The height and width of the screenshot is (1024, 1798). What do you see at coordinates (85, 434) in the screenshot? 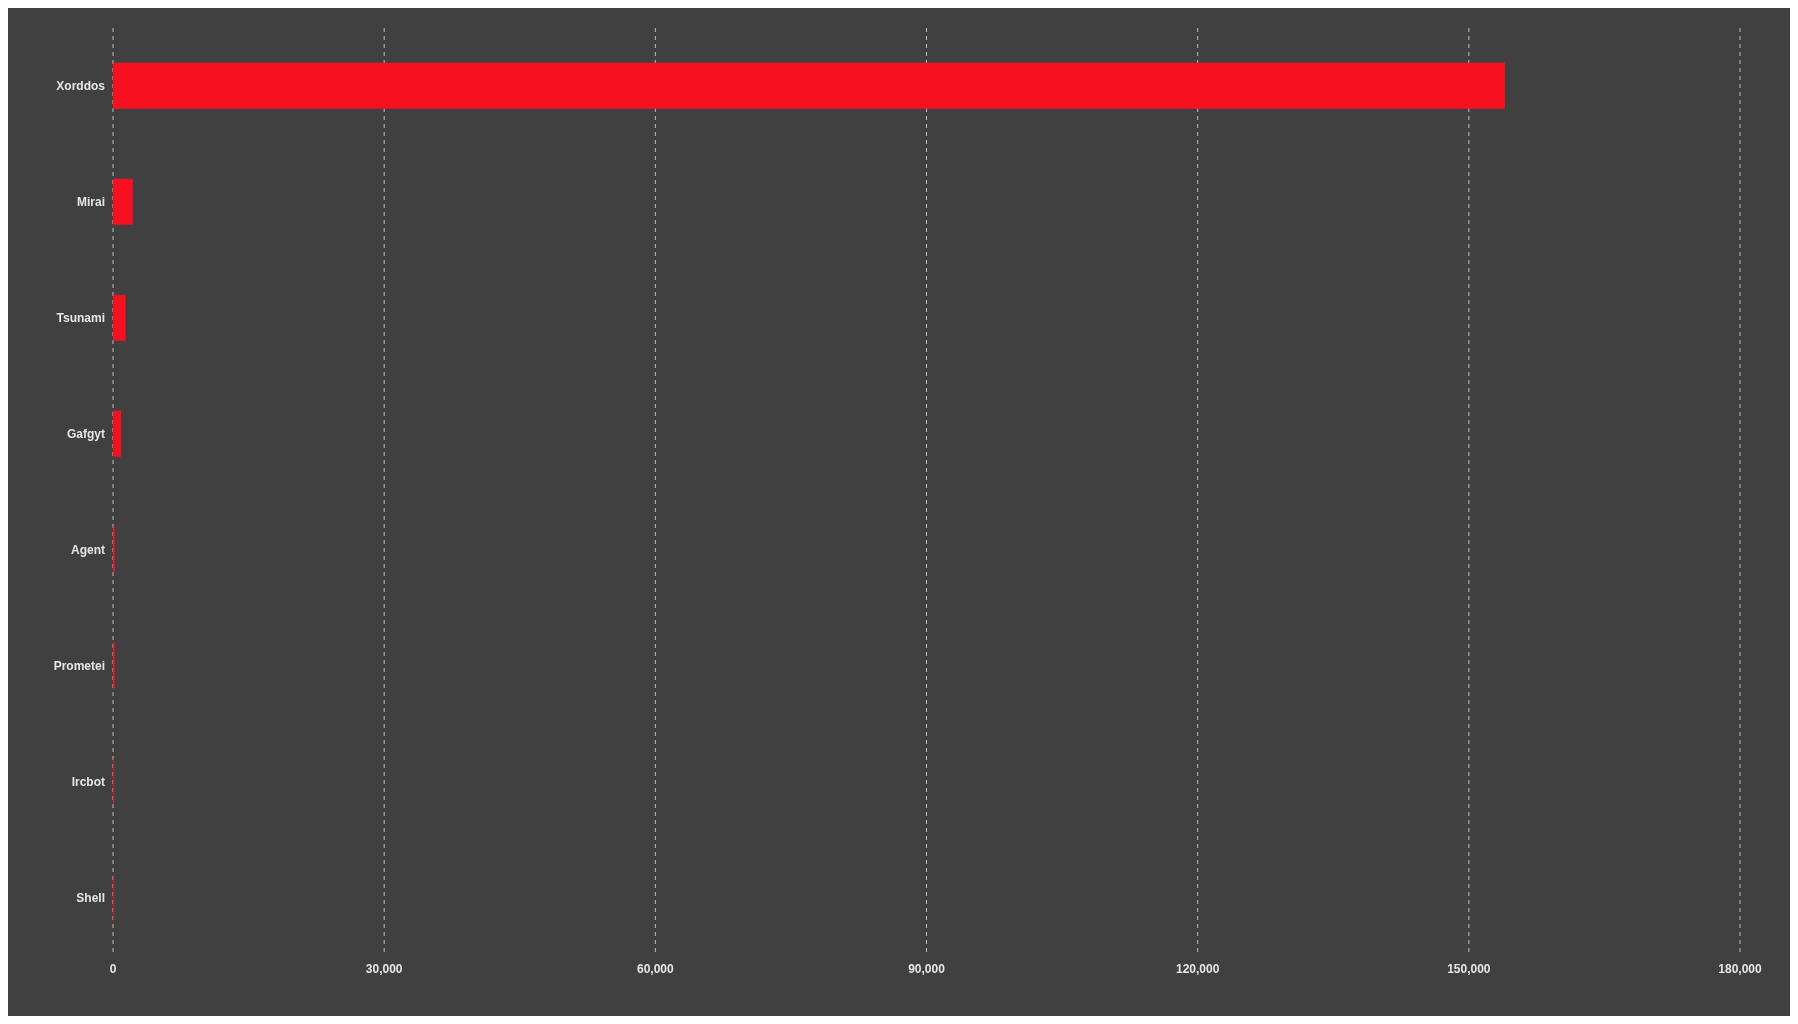
I see `y-tick-label: Gafgyt` at bounding box center [85, 434].